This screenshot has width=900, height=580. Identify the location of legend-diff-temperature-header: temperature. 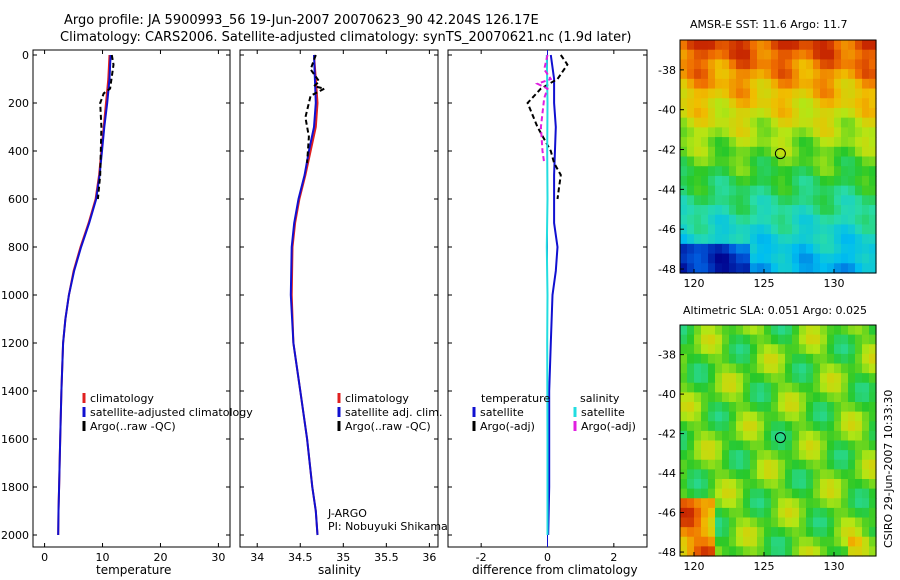
(515, 398).